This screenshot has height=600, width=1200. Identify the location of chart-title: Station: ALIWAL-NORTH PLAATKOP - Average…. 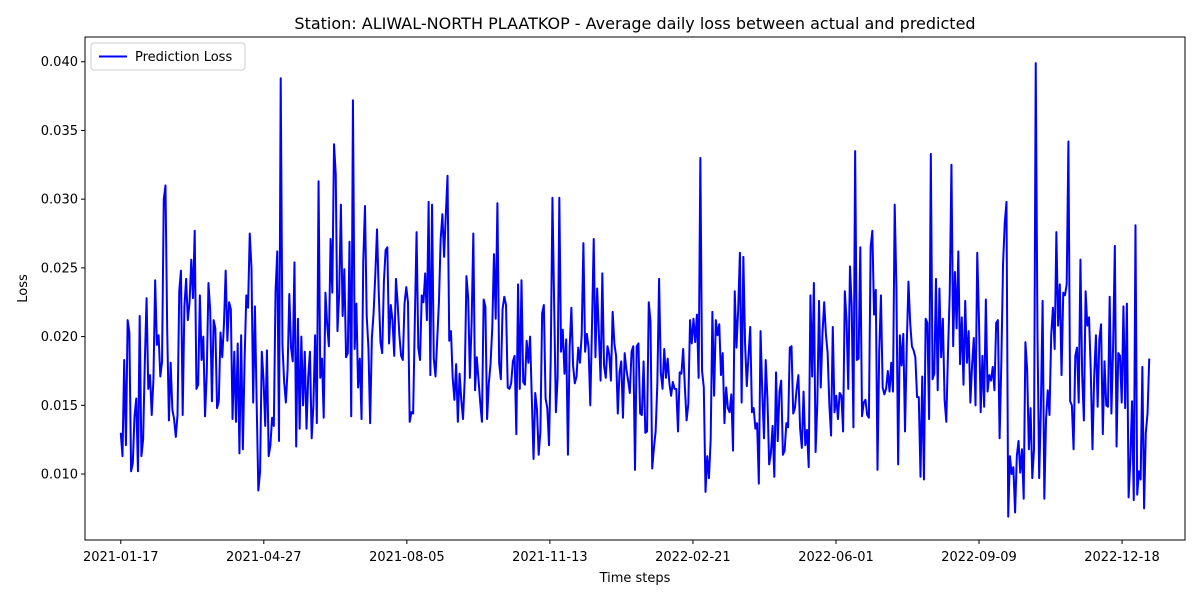
(634, 23).